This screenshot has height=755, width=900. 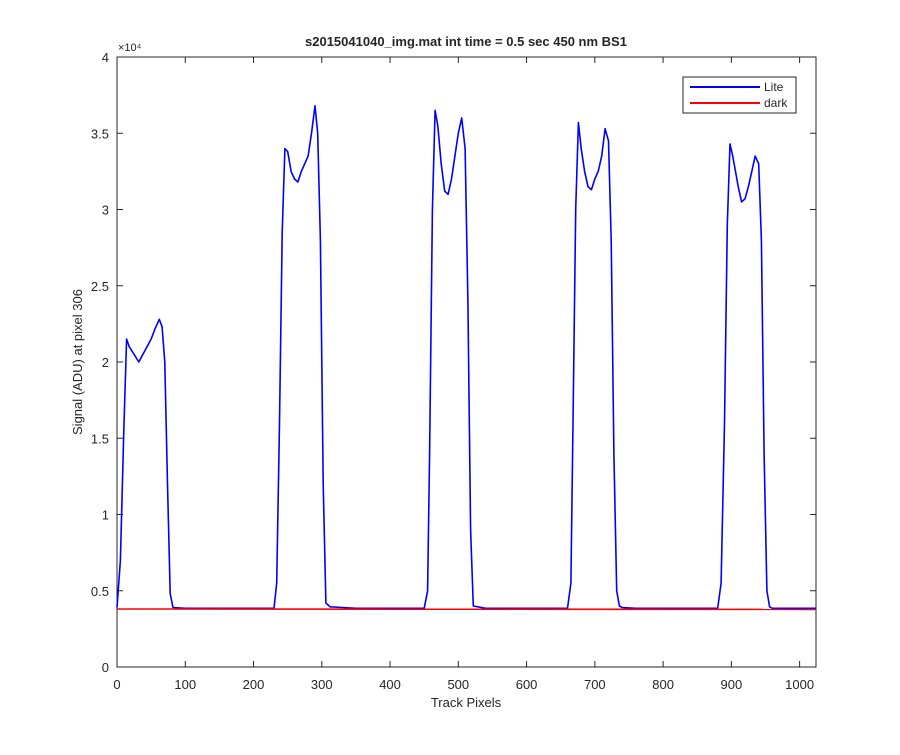 I want to click on y-tick-label: 2, so click(x=105, y=362).